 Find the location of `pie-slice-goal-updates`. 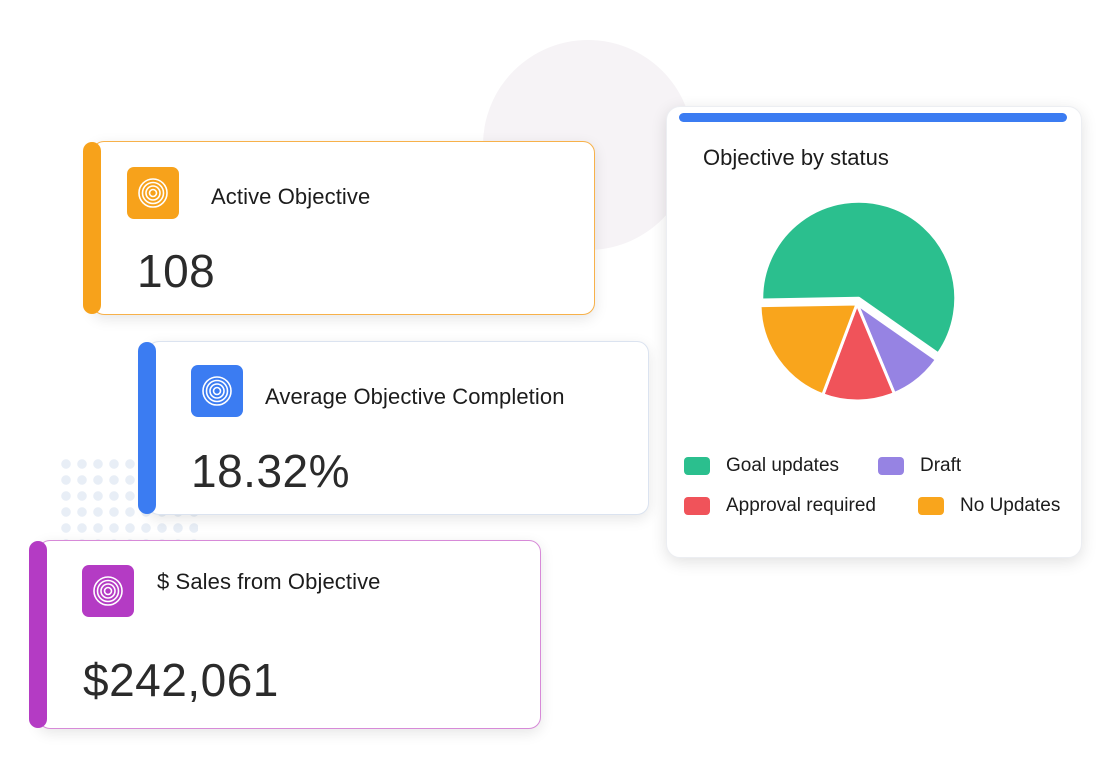

pie-slice-goal-updates is located at coordinates (859, 277).